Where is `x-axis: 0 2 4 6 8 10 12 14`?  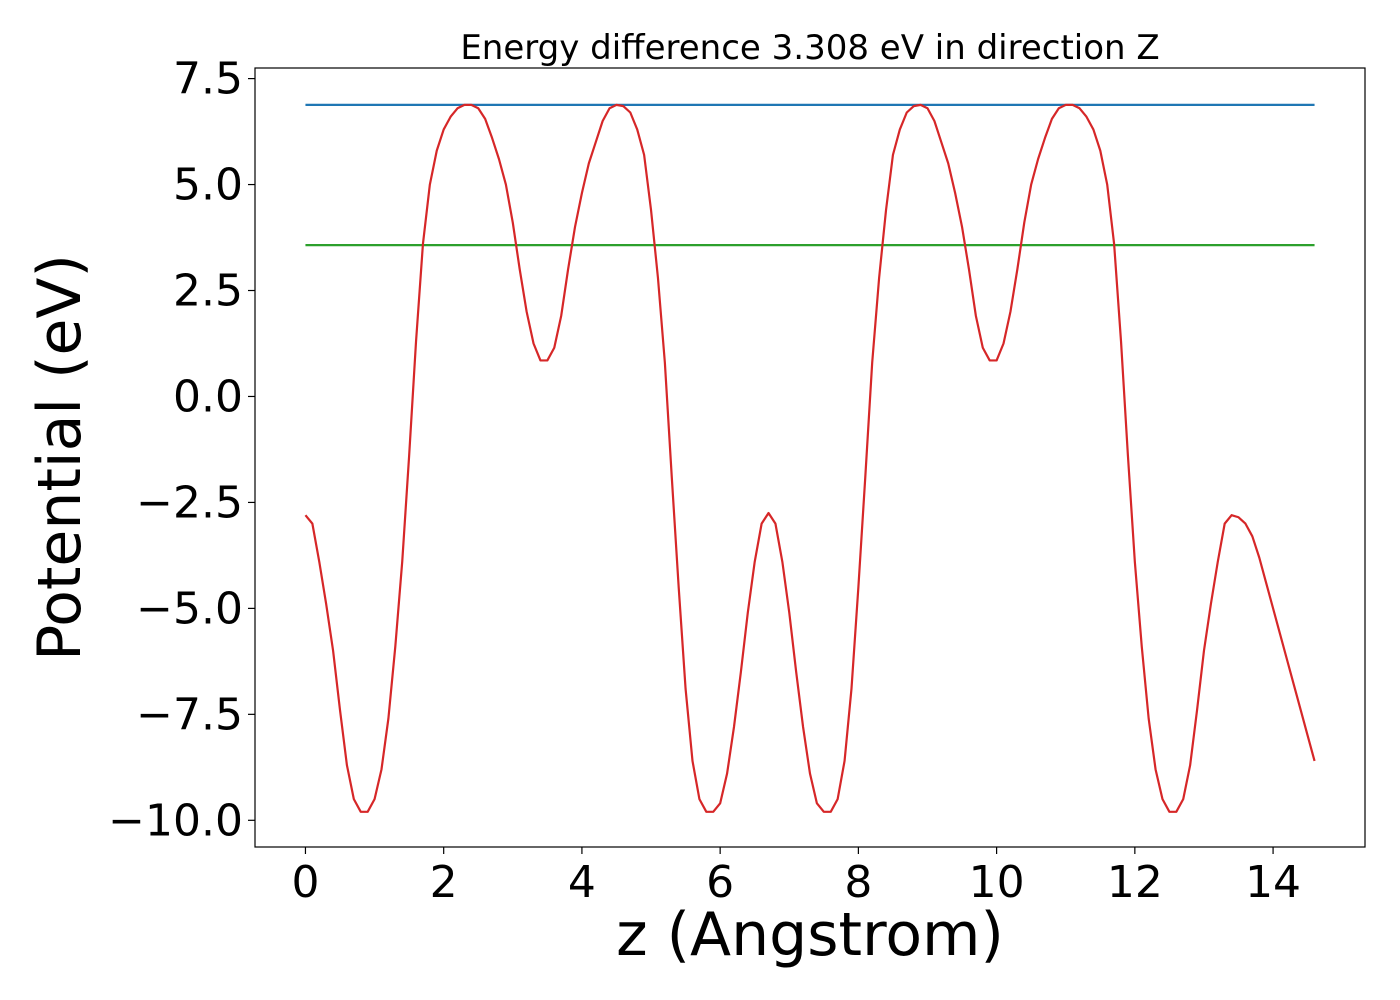 x-axis: 0 2 4 6 8 10 12 14 is located at coordinates (796, 877).